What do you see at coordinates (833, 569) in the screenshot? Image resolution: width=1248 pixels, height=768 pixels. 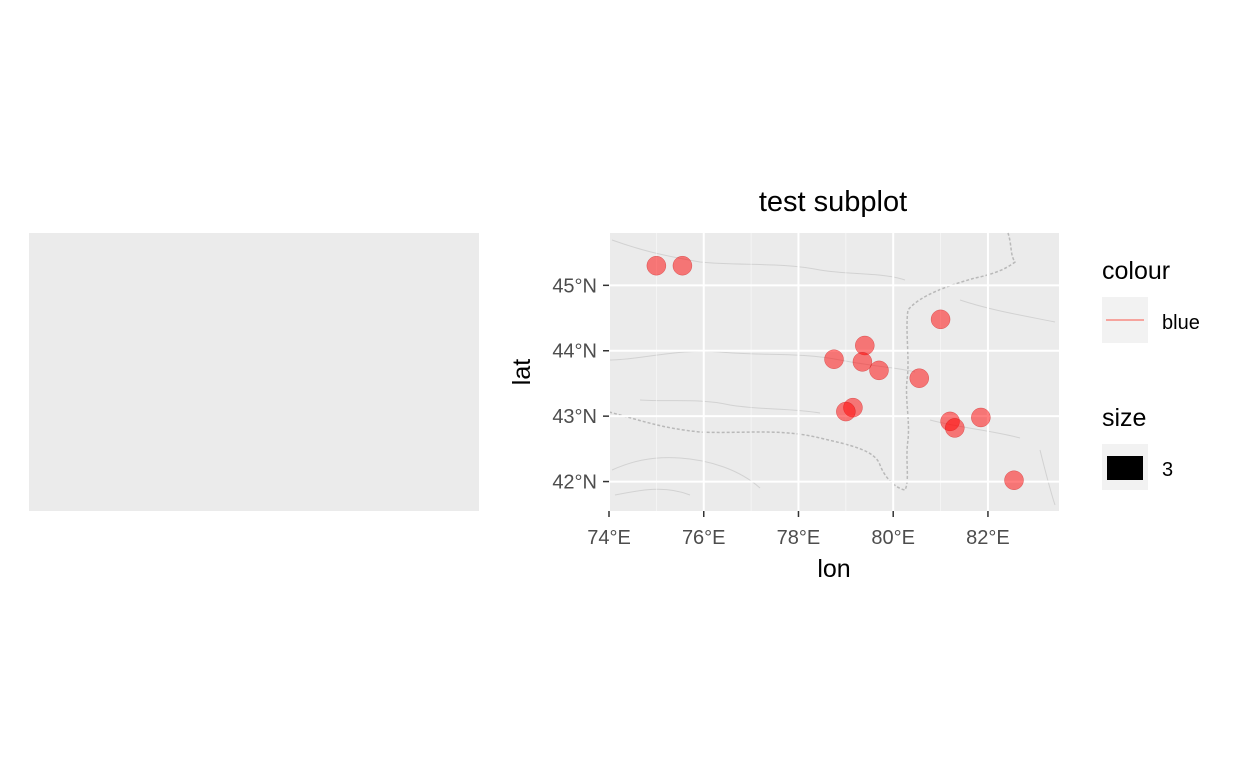 I see `x-axis-title: lon` at bounding box center [833, 569].